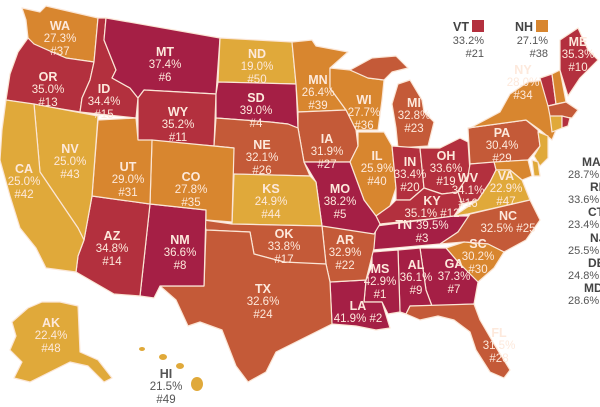 The width and height of the screenshot is (600, 407). What do you see at coordinates (492, 193) in the screenshot?
I see `state-va` at bounding box center [492, 193].